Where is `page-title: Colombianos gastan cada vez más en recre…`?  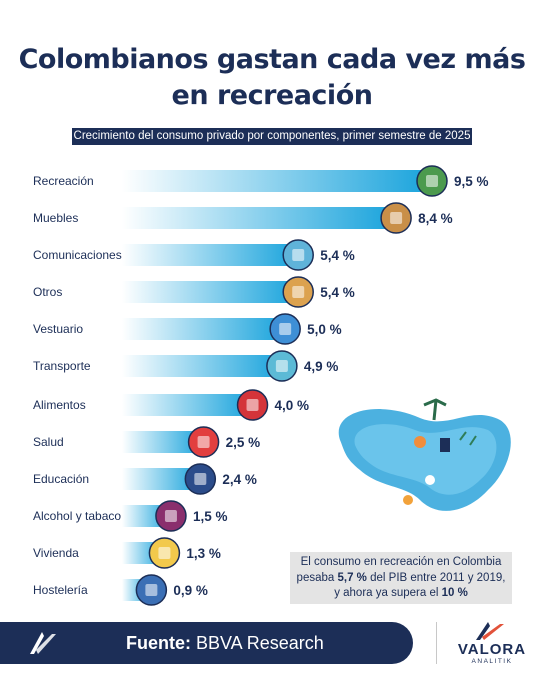 page-title: Colombianos gastan cada vez más en recre… is located at coordinates (272, 78).